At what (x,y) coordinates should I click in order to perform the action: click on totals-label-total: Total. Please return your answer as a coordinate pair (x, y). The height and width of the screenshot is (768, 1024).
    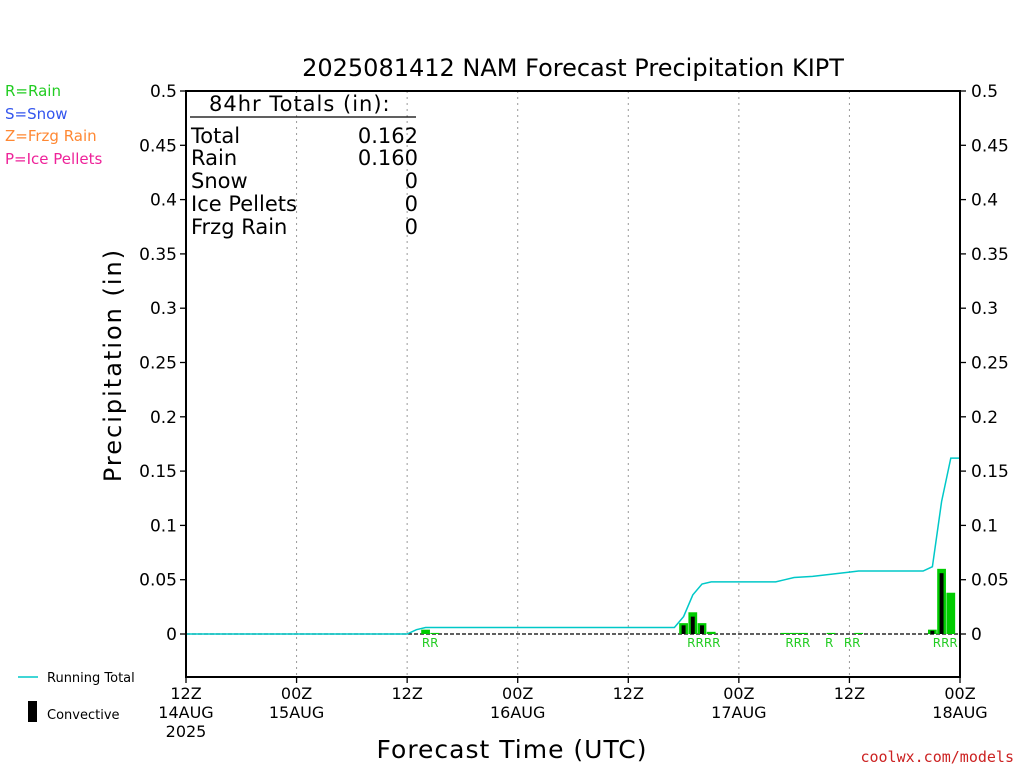
    Looking at the image, I should click on (215, 136).